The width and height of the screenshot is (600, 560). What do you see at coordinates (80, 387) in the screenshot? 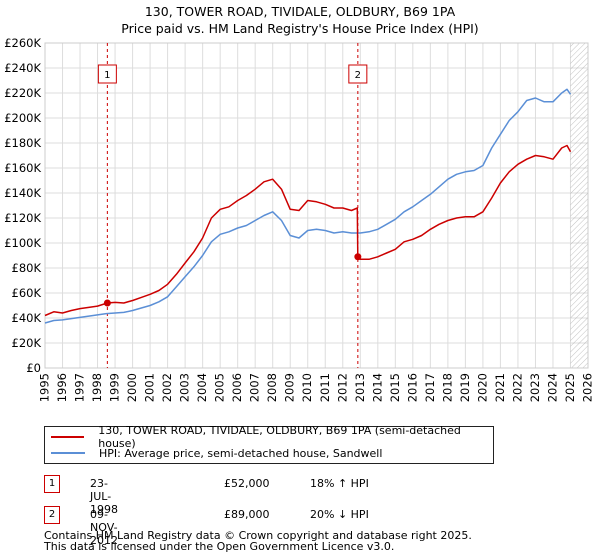
I see `x-tick-label: 1997` at bounding box center [80, 387].